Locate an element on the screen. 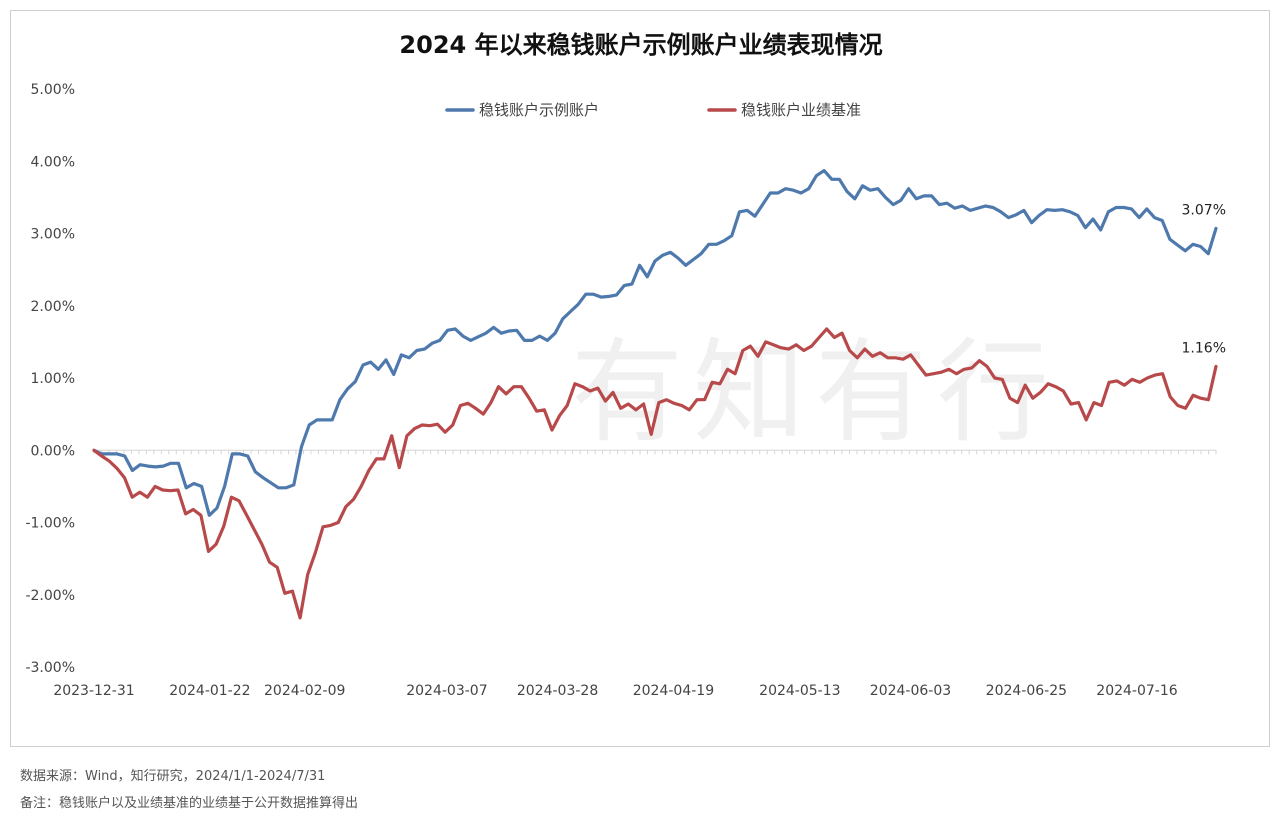 This screenshot has height=818, width=1280. y-tick-label: -2.00% is located at coordinates (50, 596).